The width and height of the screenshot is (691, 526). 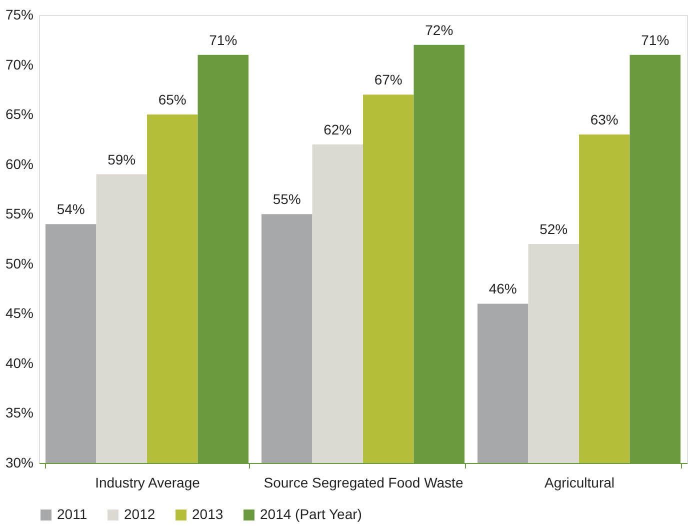 I want to click on legend-label: 2014 (Part Year), so click(x=311, y=514).